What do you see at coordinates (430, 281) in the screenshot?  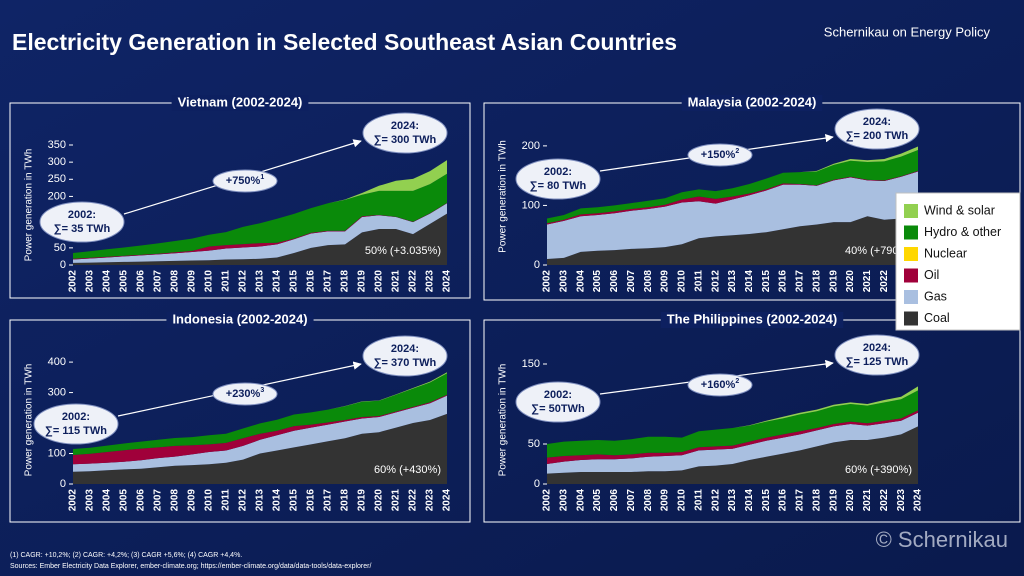 I see `x-tick-label: 2023` at bounding box center [430, 281].